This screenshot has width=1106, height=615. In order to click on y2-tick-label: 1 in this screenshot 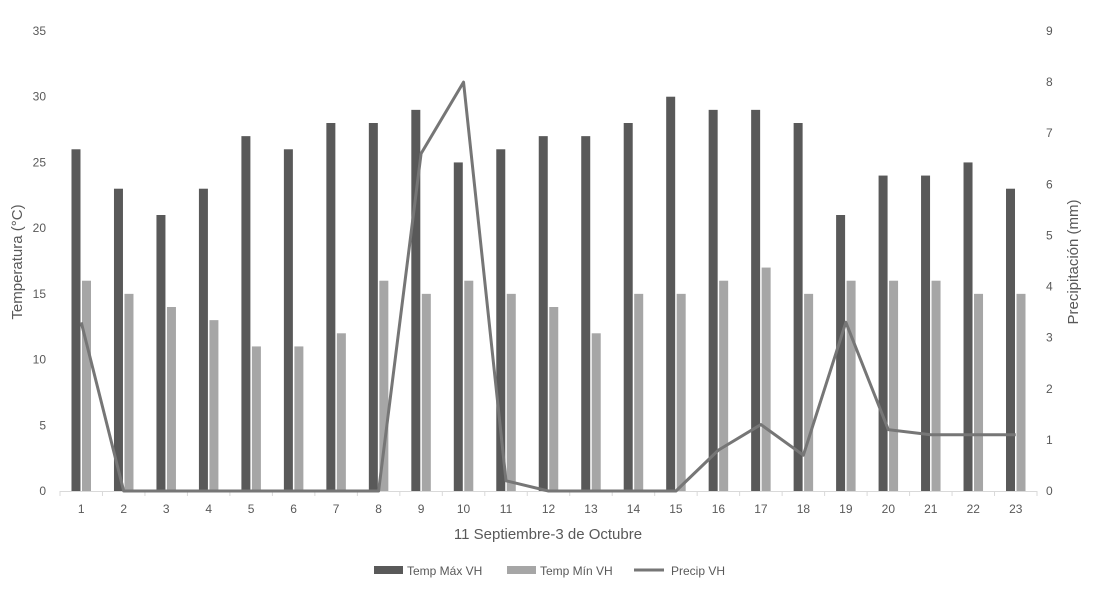, I will do `click(1049, 440)`.